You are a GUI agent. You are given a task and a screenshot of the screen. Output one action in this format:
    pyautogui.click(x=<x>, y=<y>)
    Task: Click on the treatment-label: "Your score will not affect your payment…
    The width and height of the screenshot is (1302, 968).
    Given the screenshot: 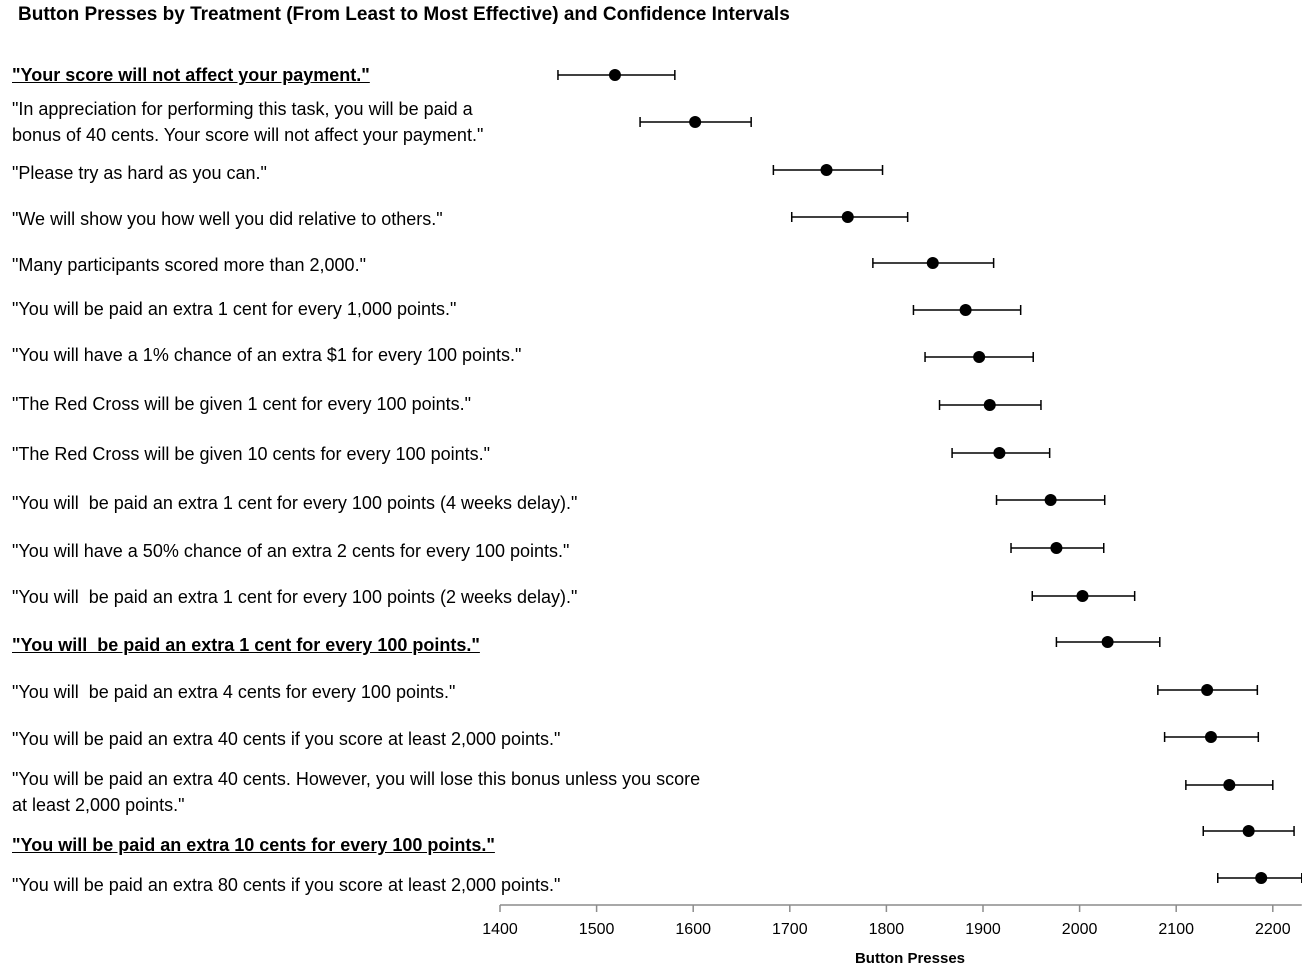 What is the action you would take?
    pyautogui.click(x=191, y=75)
    